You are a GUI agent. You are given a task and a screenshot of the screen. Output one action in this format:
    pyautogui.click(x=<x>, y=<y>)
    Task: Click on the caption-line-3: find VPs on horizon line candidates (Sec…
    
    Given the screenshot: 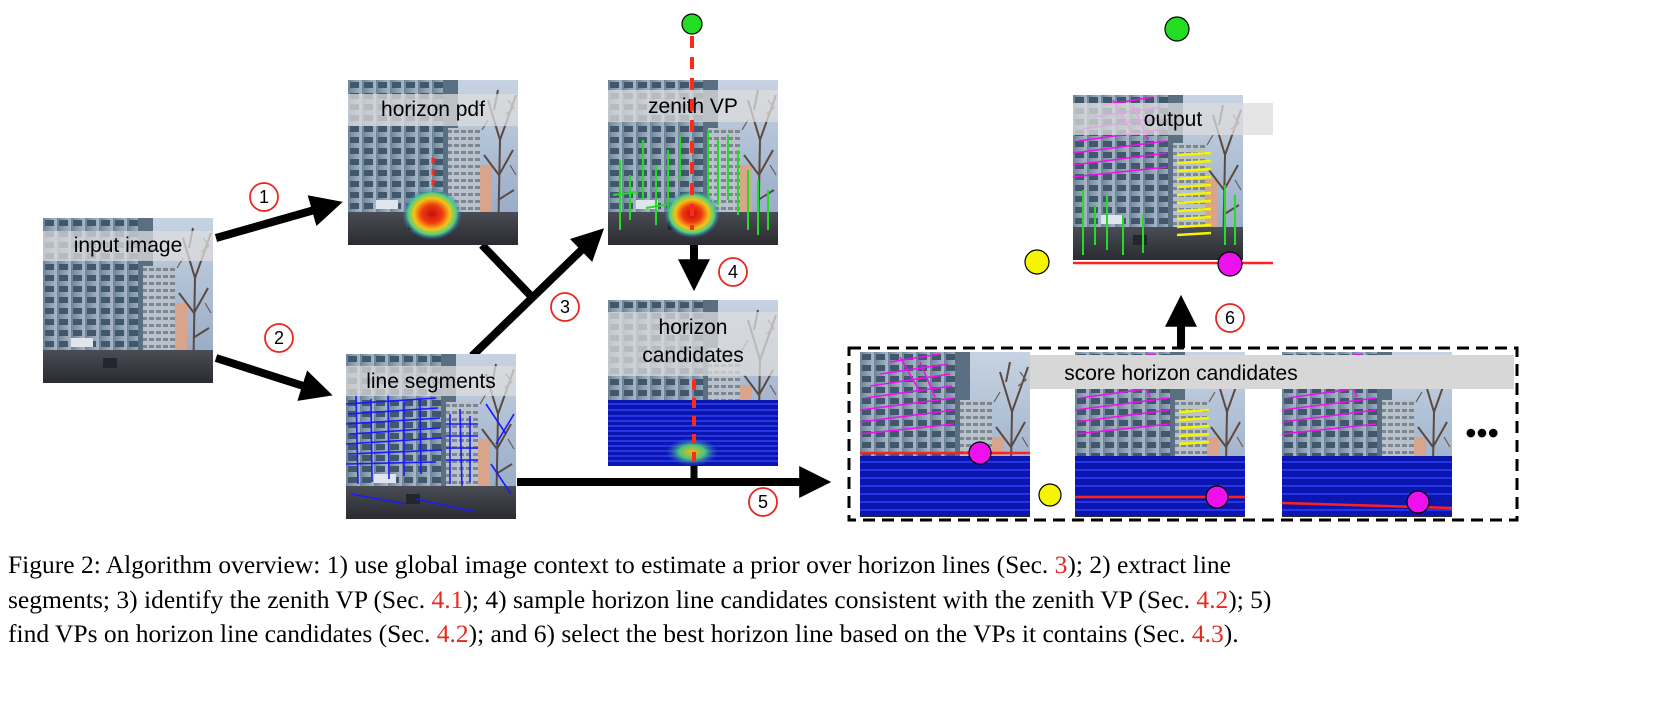 What is the action you would take?
    pyautogui.click(x=829, y=634)
    